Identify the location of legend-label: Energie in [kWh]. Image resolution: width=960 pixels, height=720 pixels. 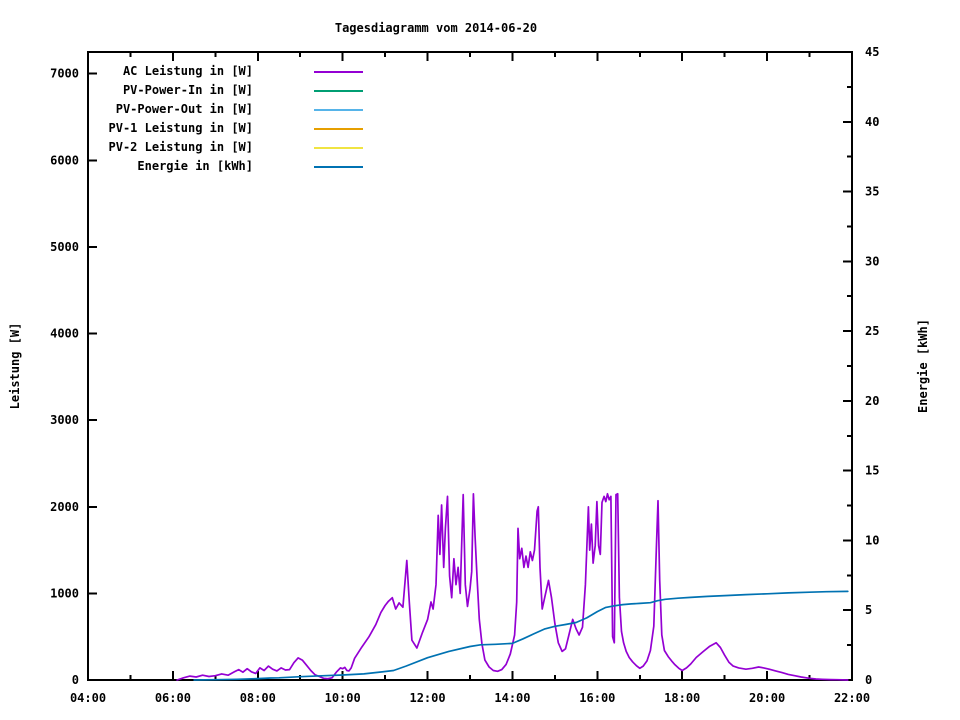
(195, 166).